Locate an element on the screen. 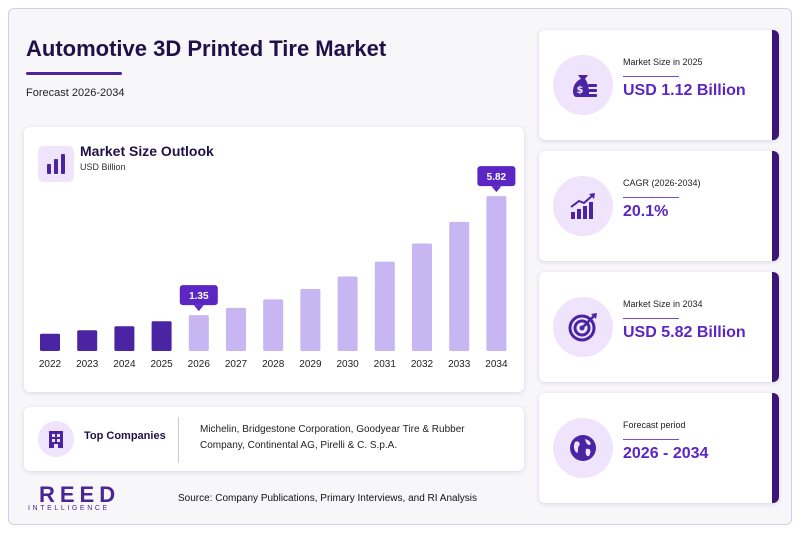 This screenshot has height=533, width=800. x-tick-label: 2030 is located at coordinates (347, 364).